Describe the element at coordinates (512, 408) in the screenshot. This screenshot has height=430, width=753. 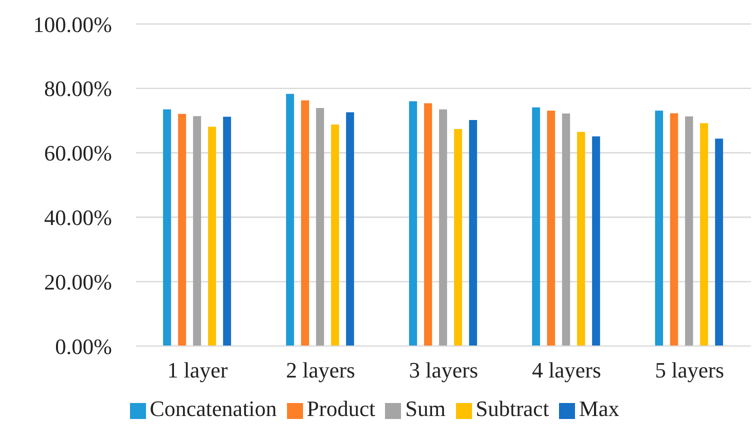
I see `legend-label: Subtract` at that location.